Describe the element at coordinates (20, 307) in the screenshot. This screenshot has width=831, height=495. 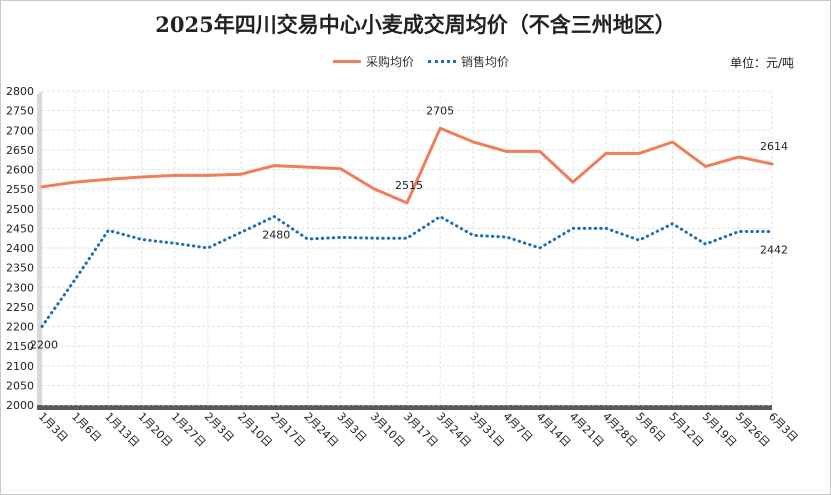
I see `y-tick-label: 2250` at that location.